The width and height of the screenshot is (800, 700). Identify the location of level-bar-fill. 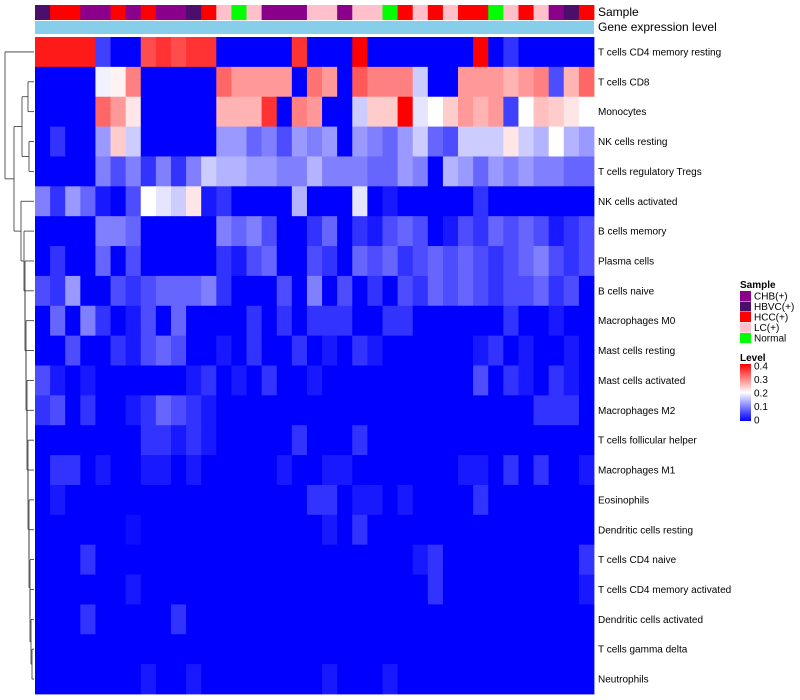
(314, 27).